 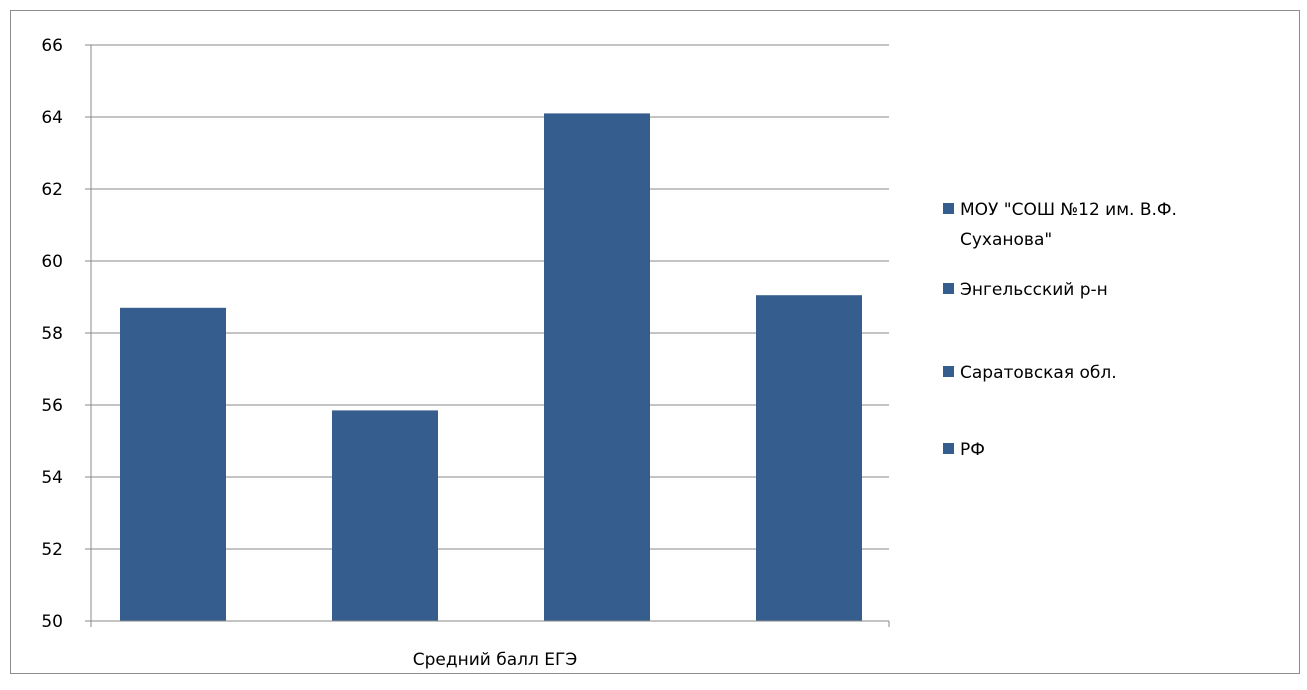 I want to click on y-tick-label: 66, so click(x=52, y=46).